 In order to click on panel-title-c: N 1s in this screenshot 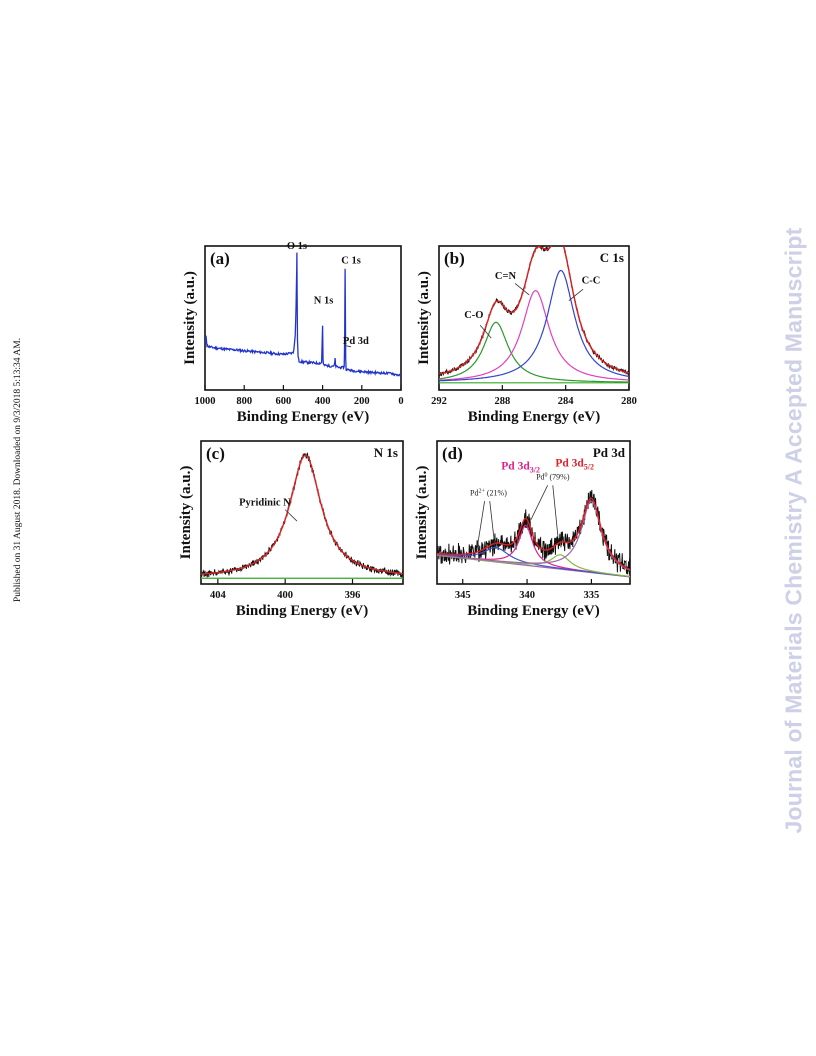, I will do `click(386, 452)`.